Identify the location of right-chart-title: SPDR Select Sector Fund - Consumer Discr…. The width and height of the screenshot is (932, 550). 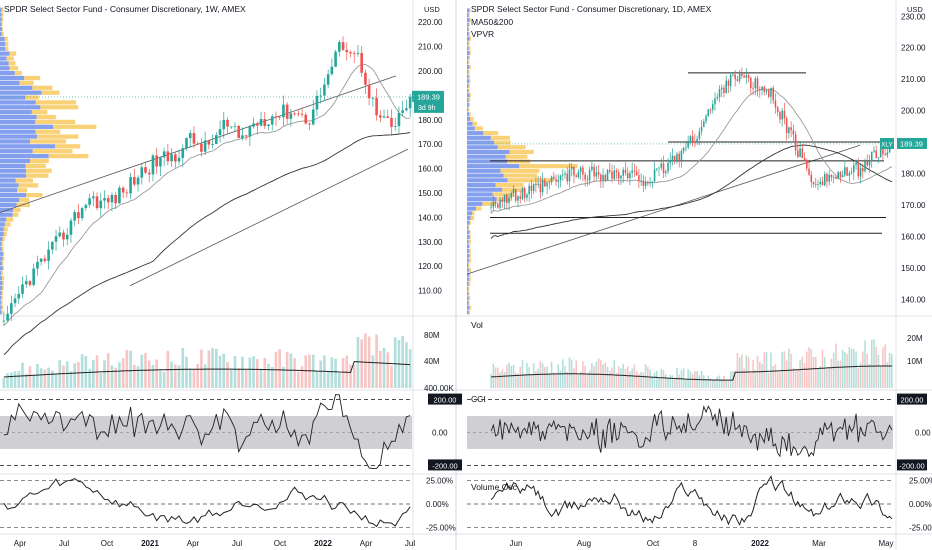
(591, 9).